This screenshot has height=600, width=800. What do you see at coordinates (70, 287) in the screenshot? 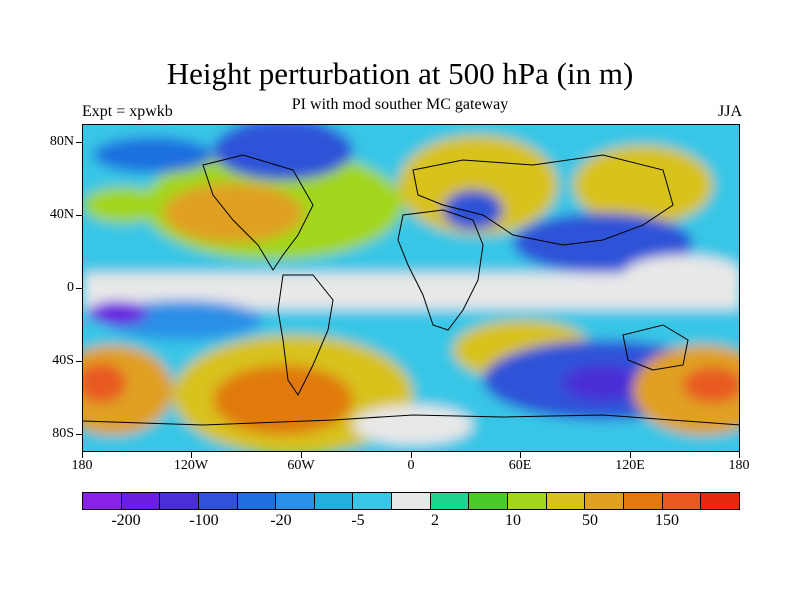
I see `lat-label-0: 0` at bounding box center [70, 287].